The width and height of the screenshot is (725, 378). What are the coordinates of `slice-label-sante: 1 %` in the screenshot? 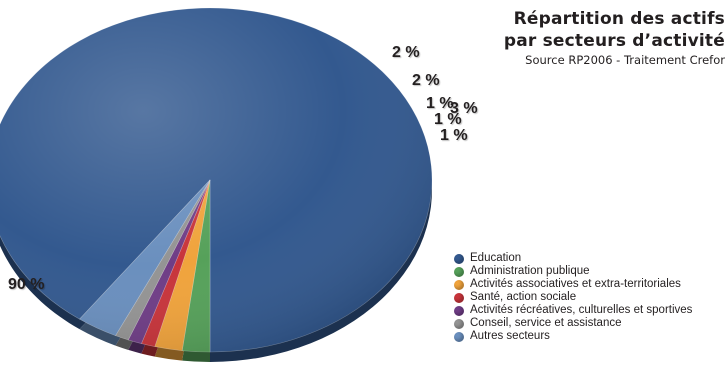 It's located at (440, 103).